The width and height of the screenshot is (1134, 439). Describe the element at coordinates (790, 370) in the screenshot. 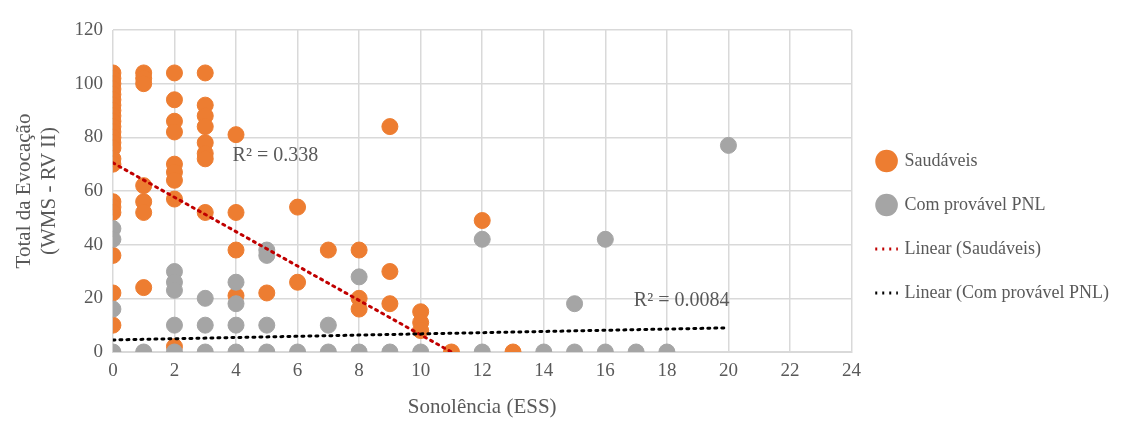

I see `x-tick-label: 22` at that location.